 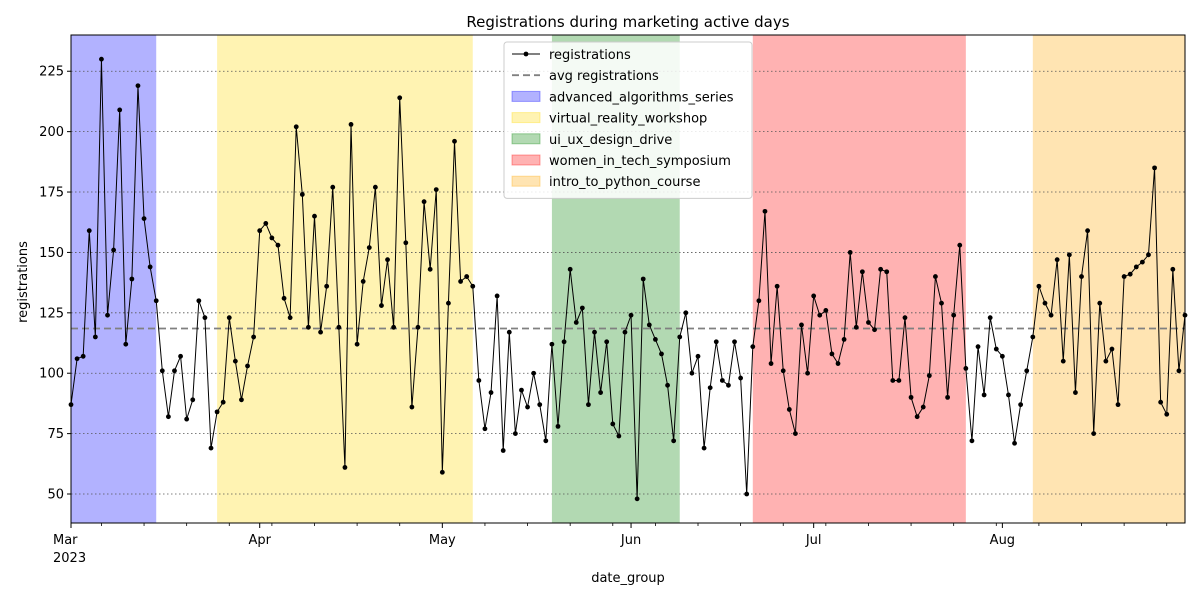 I want to click on legend-patch, so click(x=526, y=118).